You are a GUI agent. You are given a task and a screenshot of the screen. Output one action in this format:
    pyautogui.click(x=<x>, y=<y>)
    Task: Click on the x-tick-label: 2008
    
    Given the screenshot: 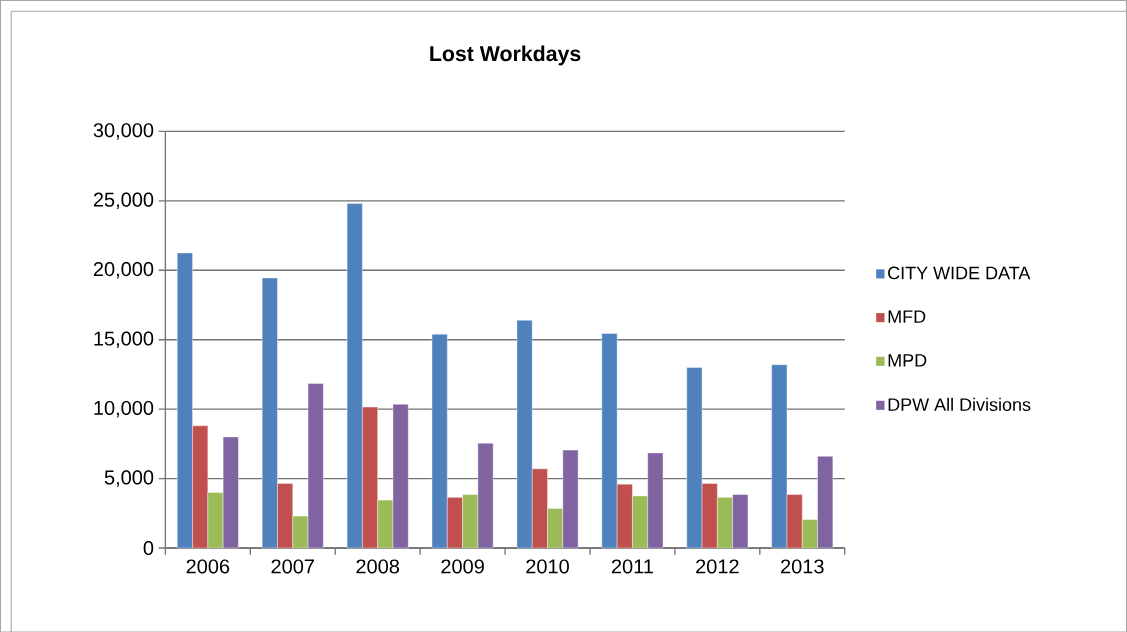 What is the action you would take?
    pyautogui.click(x=378, y=566)
    